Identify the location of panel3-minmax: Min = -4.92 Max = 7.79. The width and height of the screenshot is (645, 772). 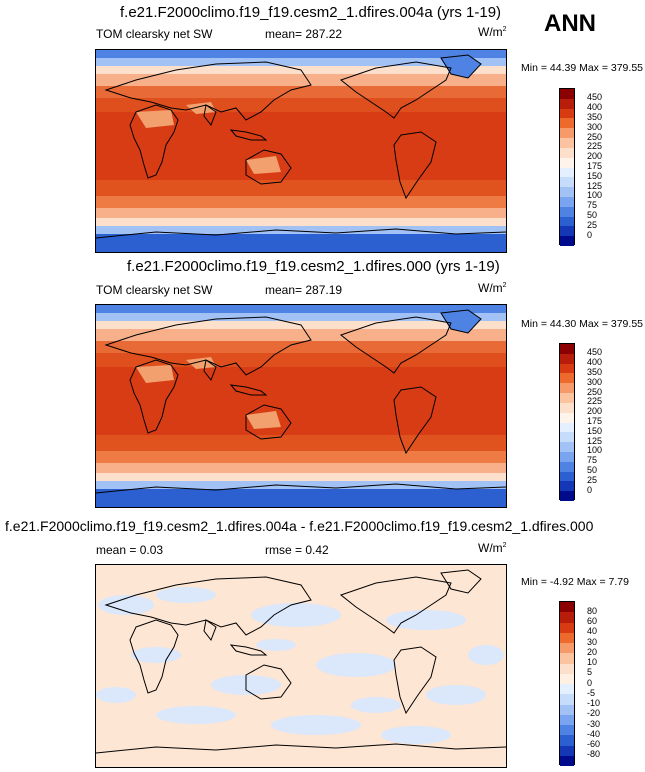
(575, 582).